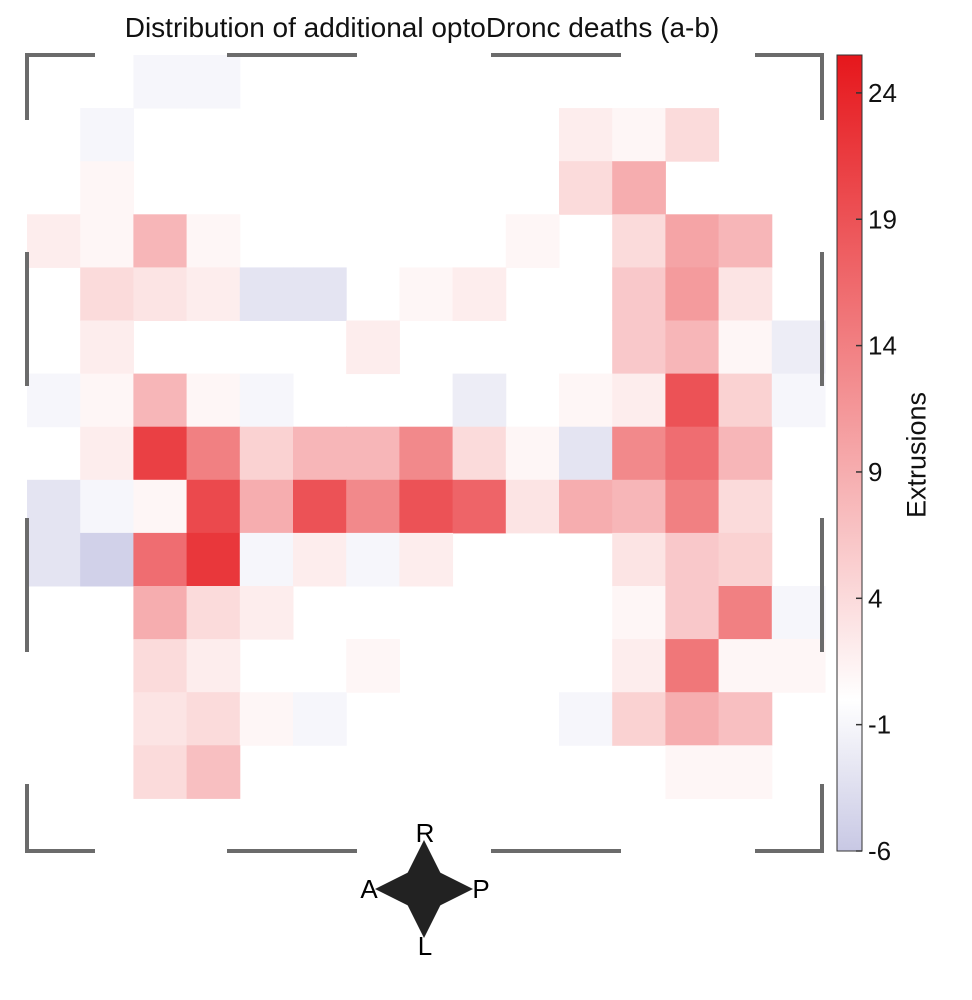 The width and height of the screenshot is (972, 1000). Describe the element at coordinates (480, 889) in the screenshot. I see `compass-label-right: P` at that location.